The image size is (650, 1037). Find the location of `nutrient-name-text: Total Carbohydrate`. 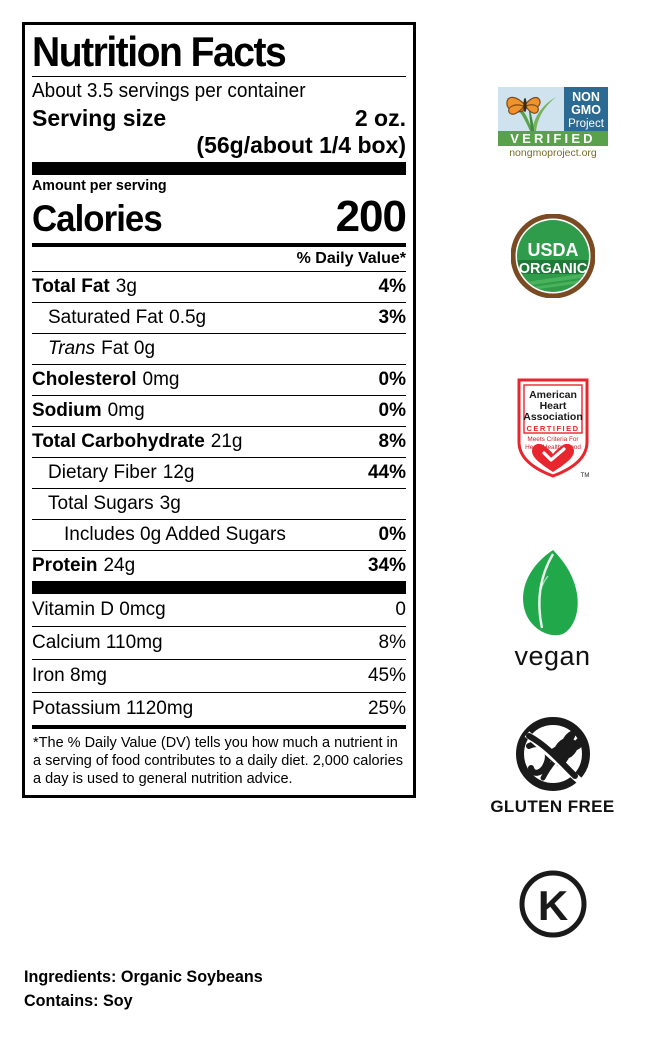

nutrient-name-text: Total Carbohydrate is located at coordinates (118, 441).